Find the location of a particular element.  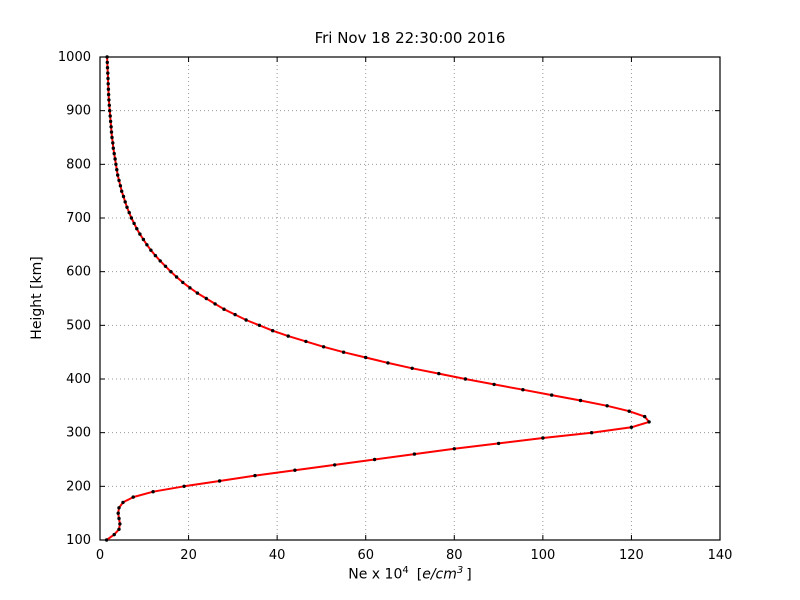

y-tick-labels: 100 200 300 400 500 600 700 800 900 1000 is located at coordinates (74, 299).